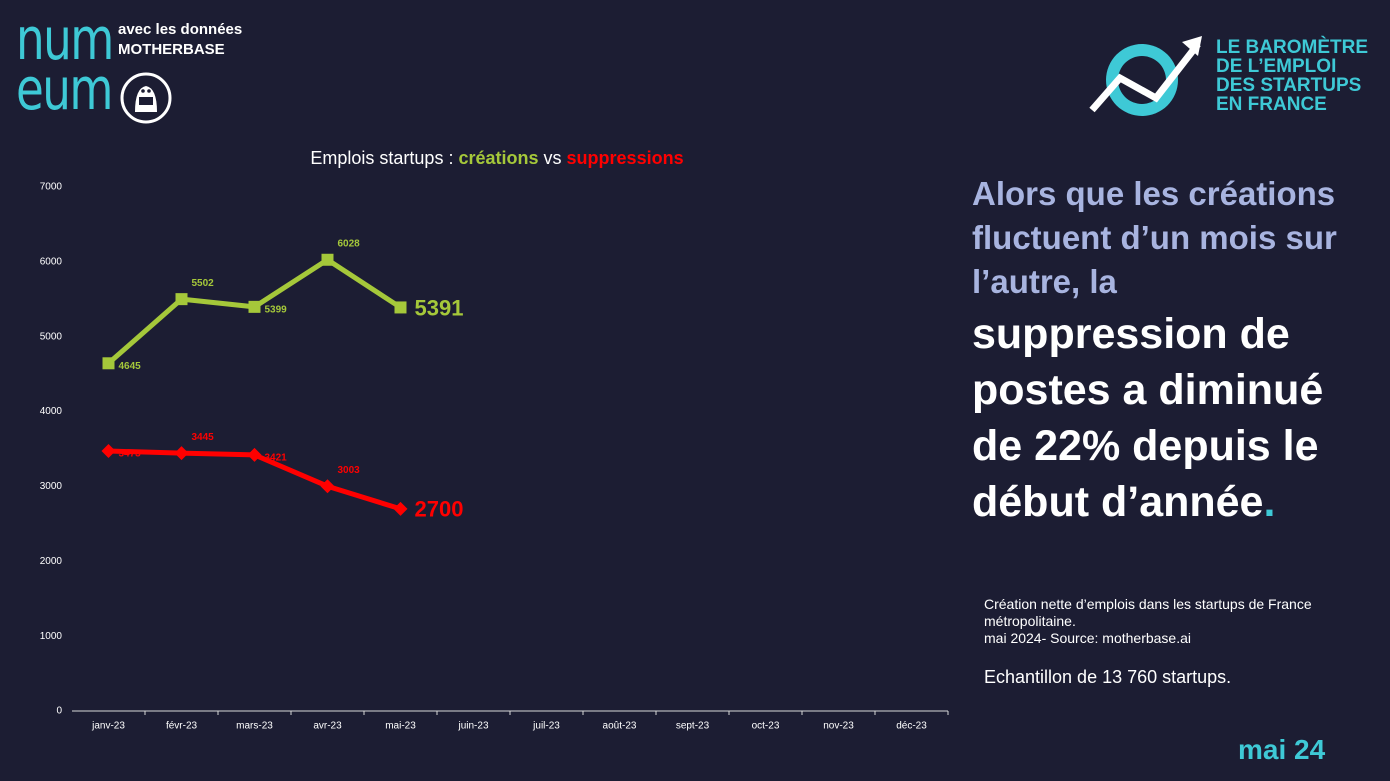  Describe the element at coordinates (327, 726) in the screenshot. I see `x-tick-label: avr-23` at that location.